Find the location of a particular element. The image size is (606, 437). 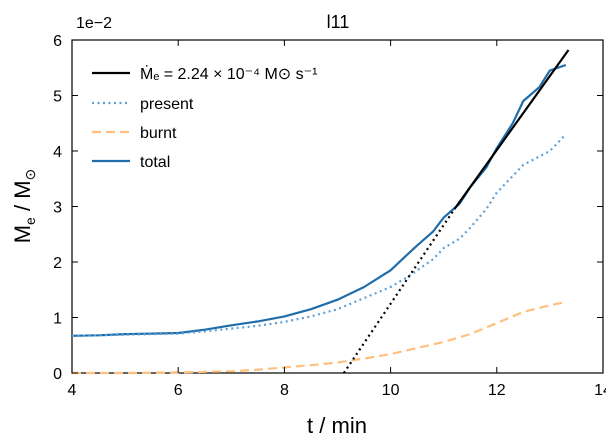

legend-label-present: present is located at coordinates (167, 104).